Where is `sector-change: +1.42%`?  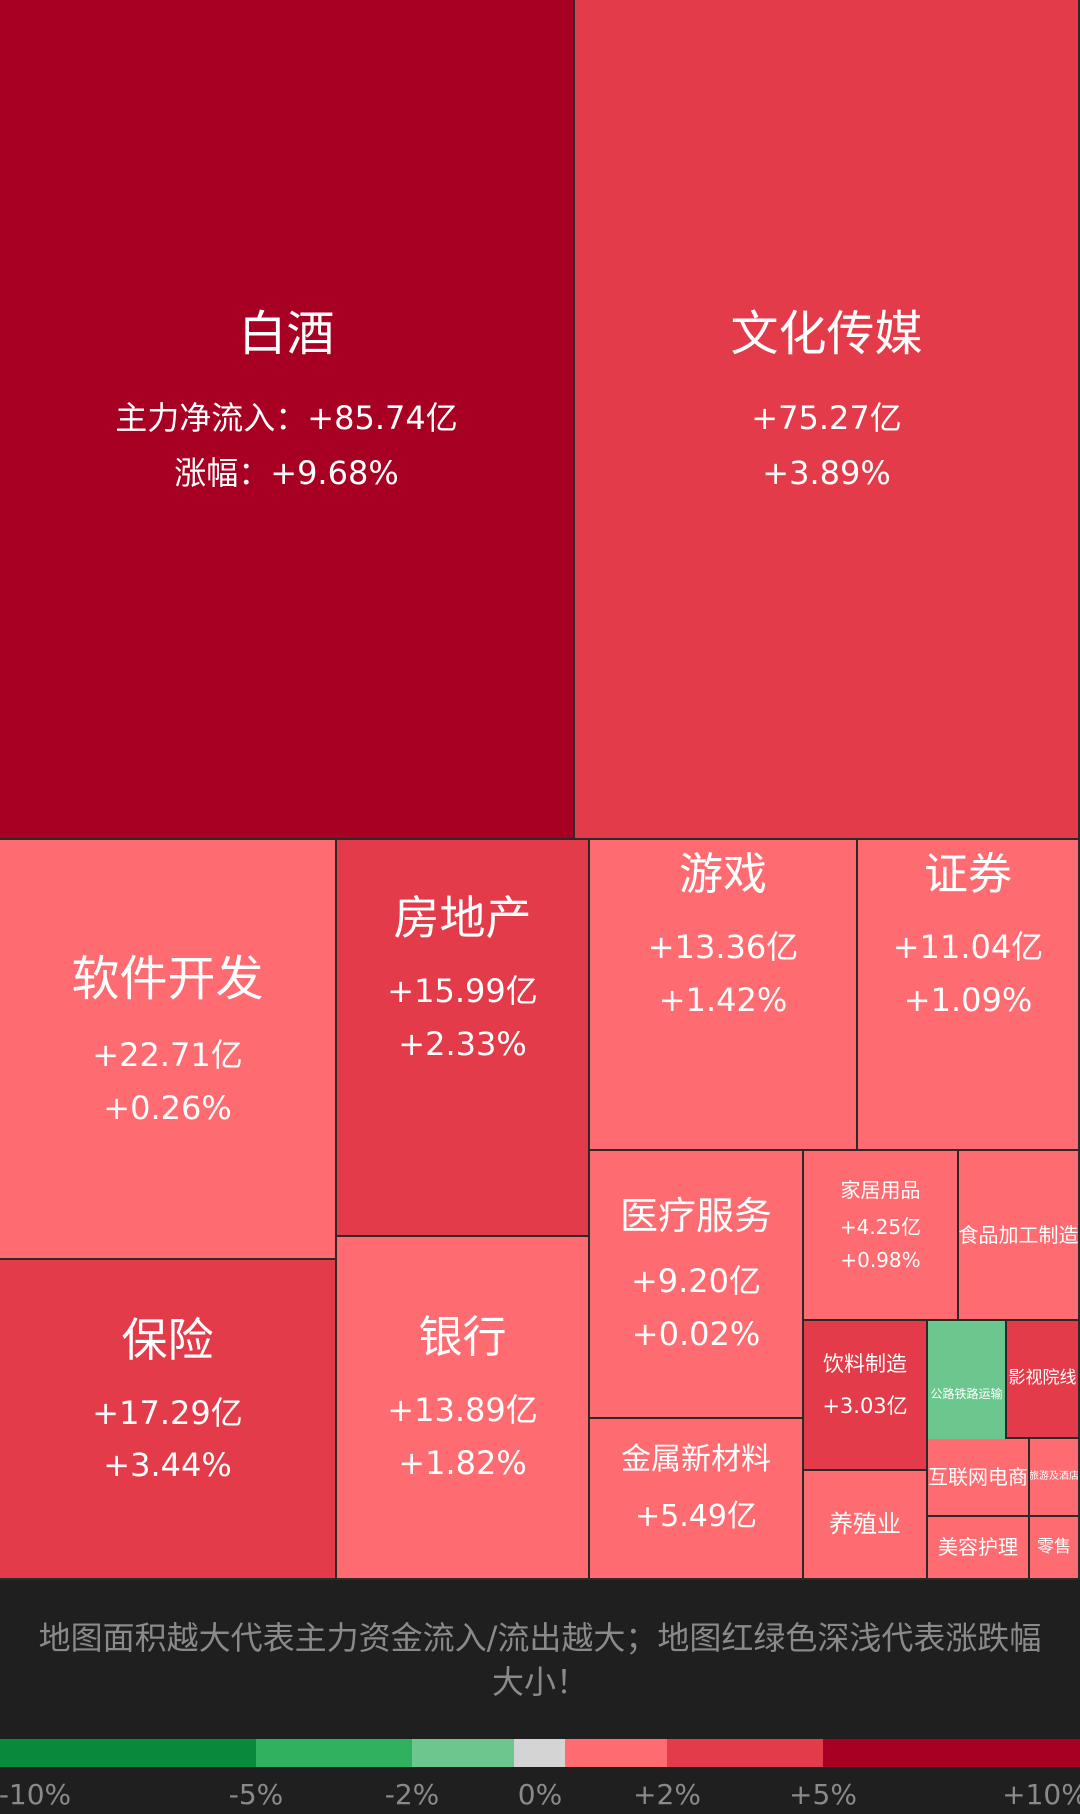 sector-change: +1.42% is located at coordinates (723, 999).